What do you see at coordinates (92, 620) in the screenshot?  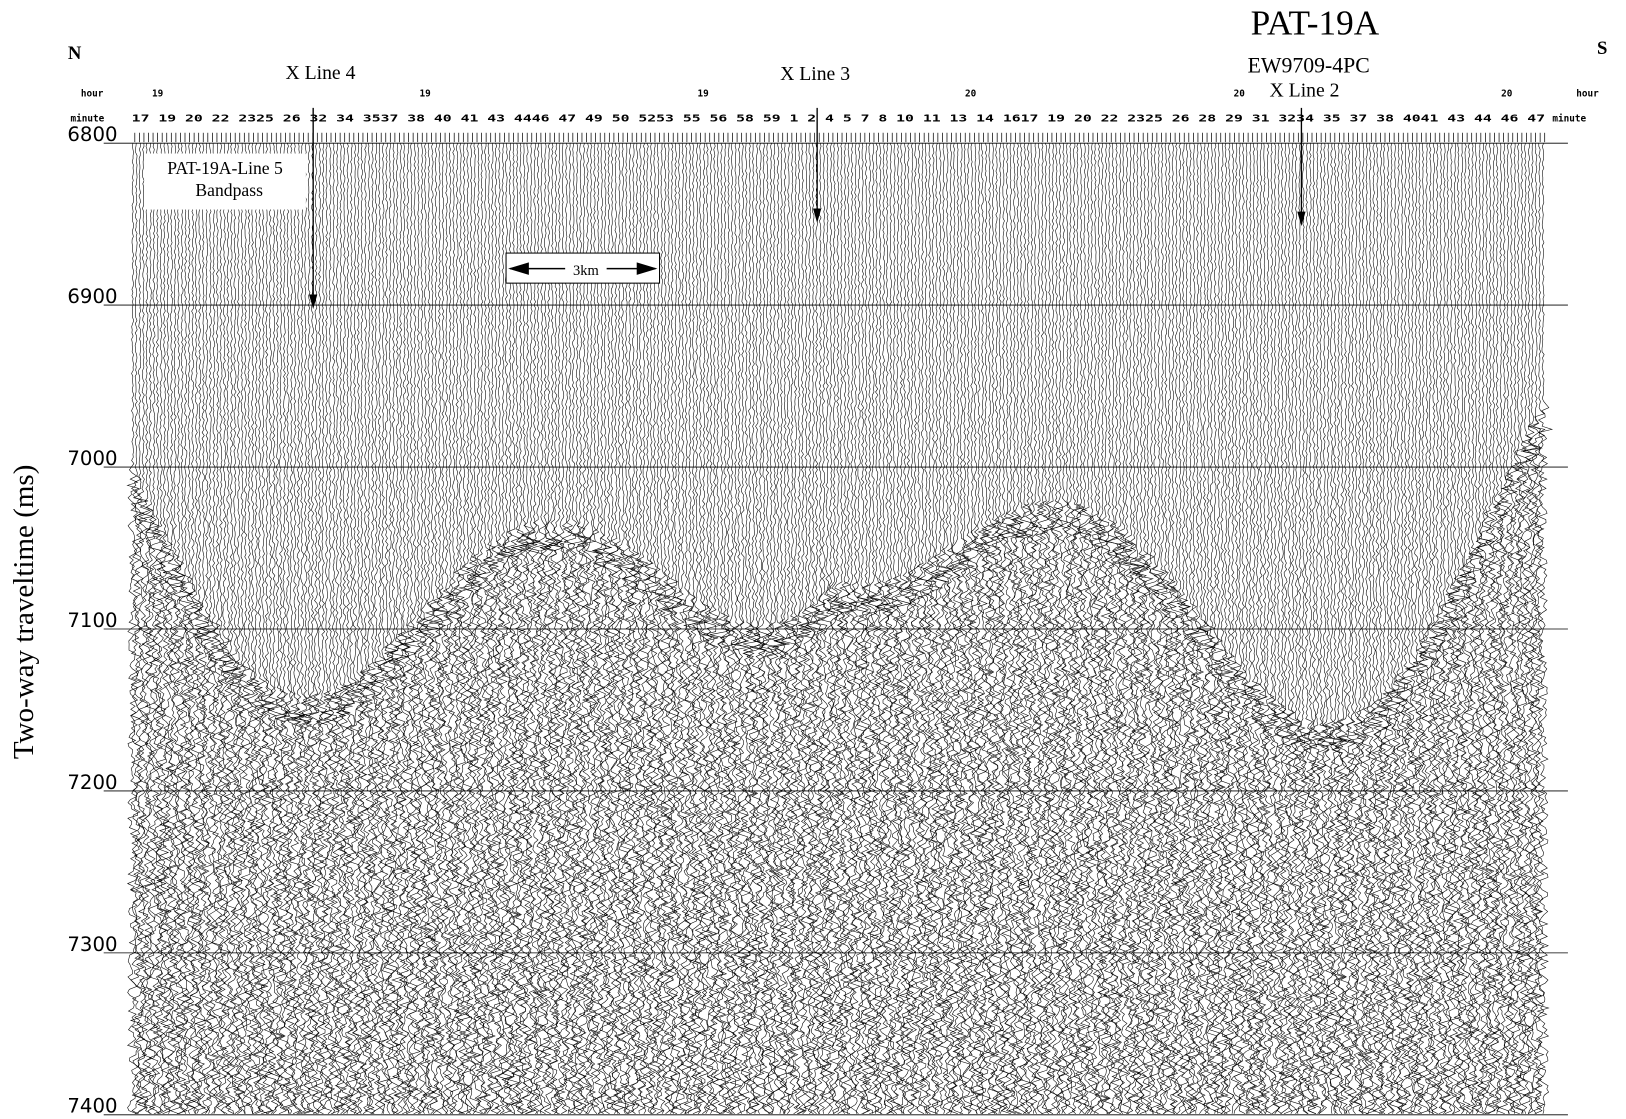 I see `y-tick-label: 7100` at bounding box center [92, 620].